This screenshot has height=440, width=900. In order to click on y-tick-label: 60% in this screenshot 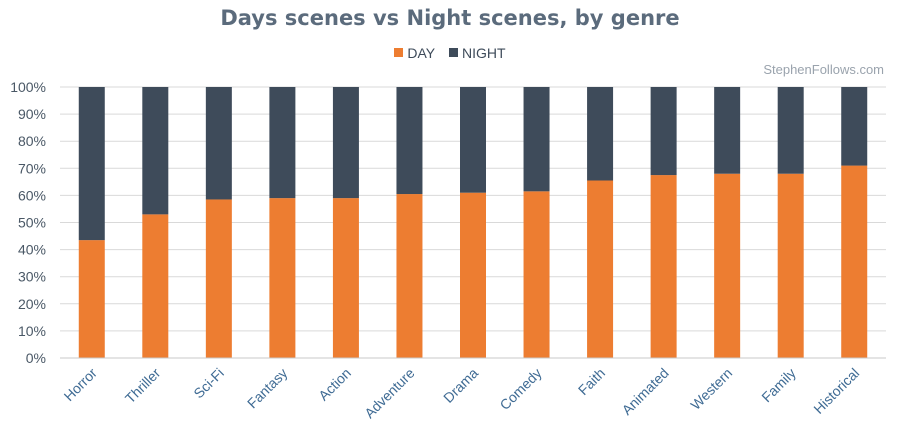, I will do `click(32, 195)`.